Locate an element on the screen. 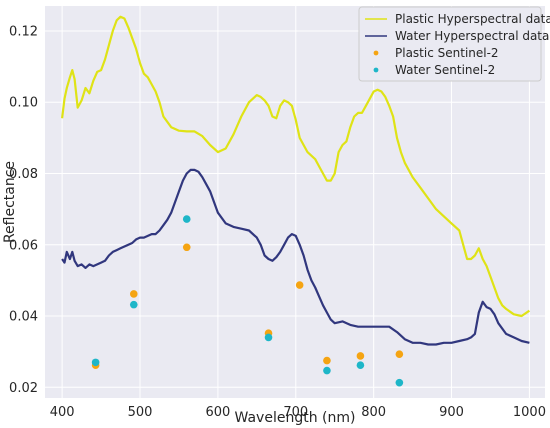 The image size is (550, 428). x-axis-title: Wavelength (nm) is located at coordinates (295, 418).